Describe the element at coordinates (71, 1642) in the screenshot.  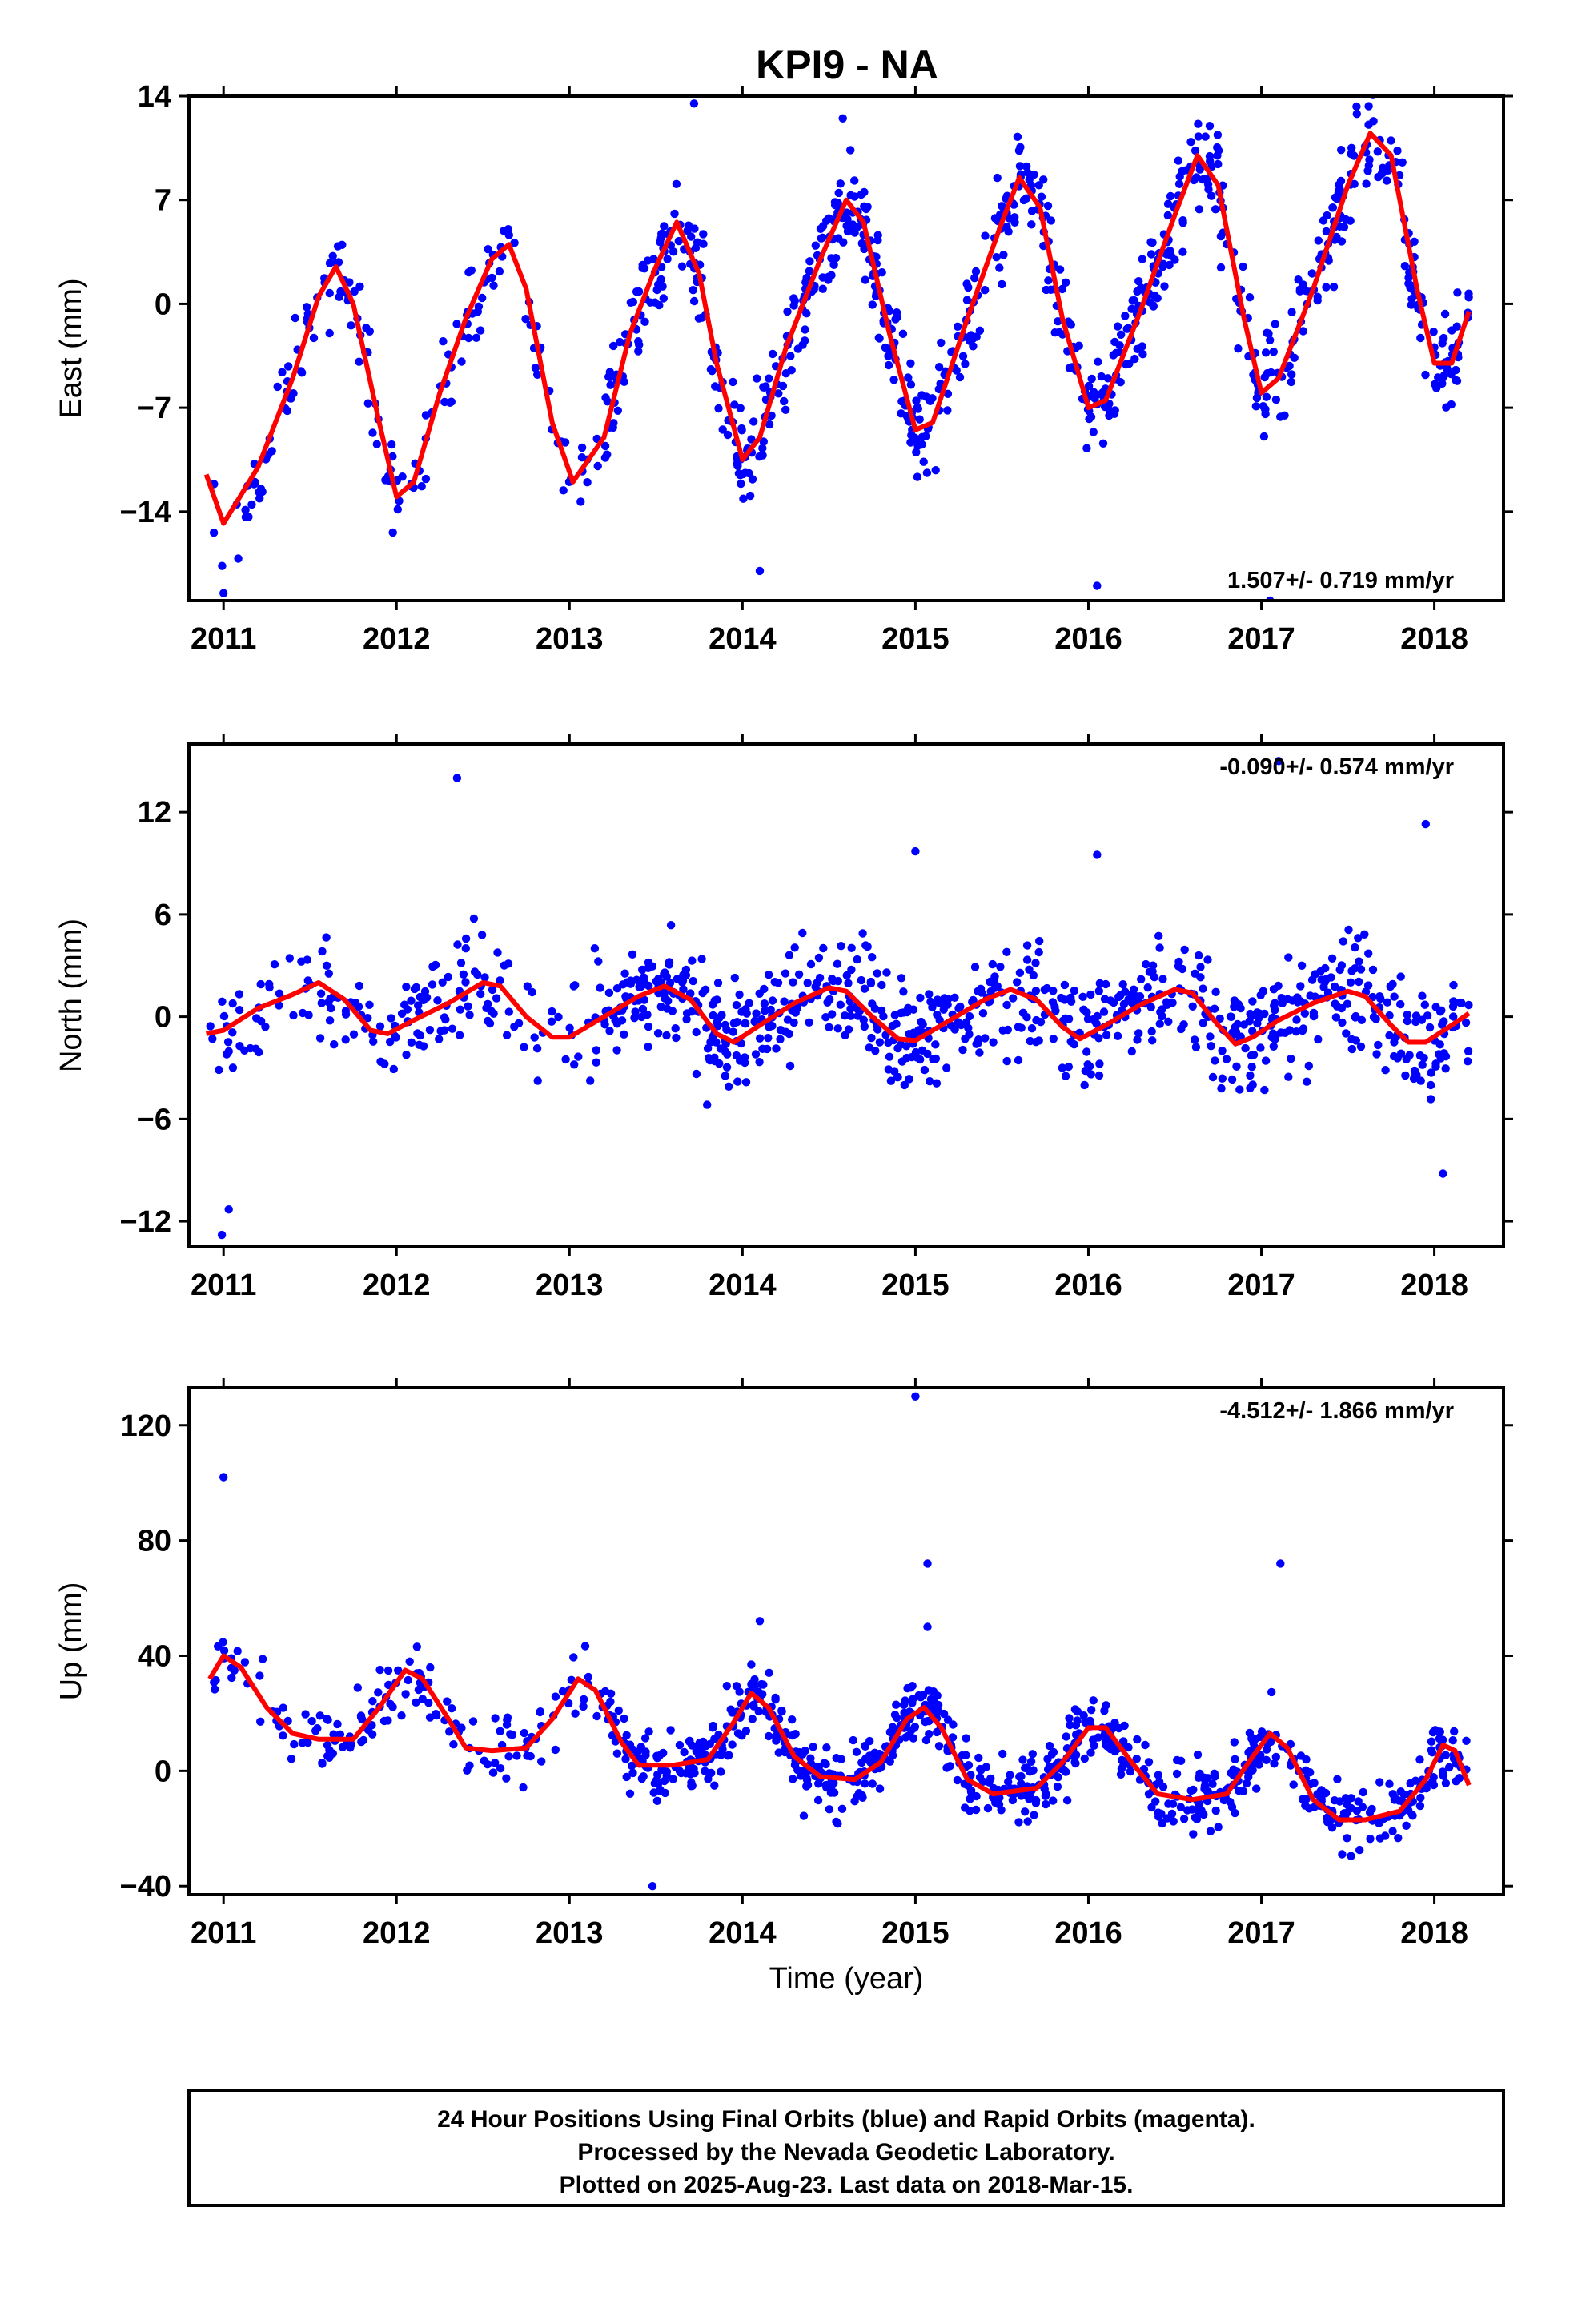
I see `y-axis-label: Up (mm)` at that location.